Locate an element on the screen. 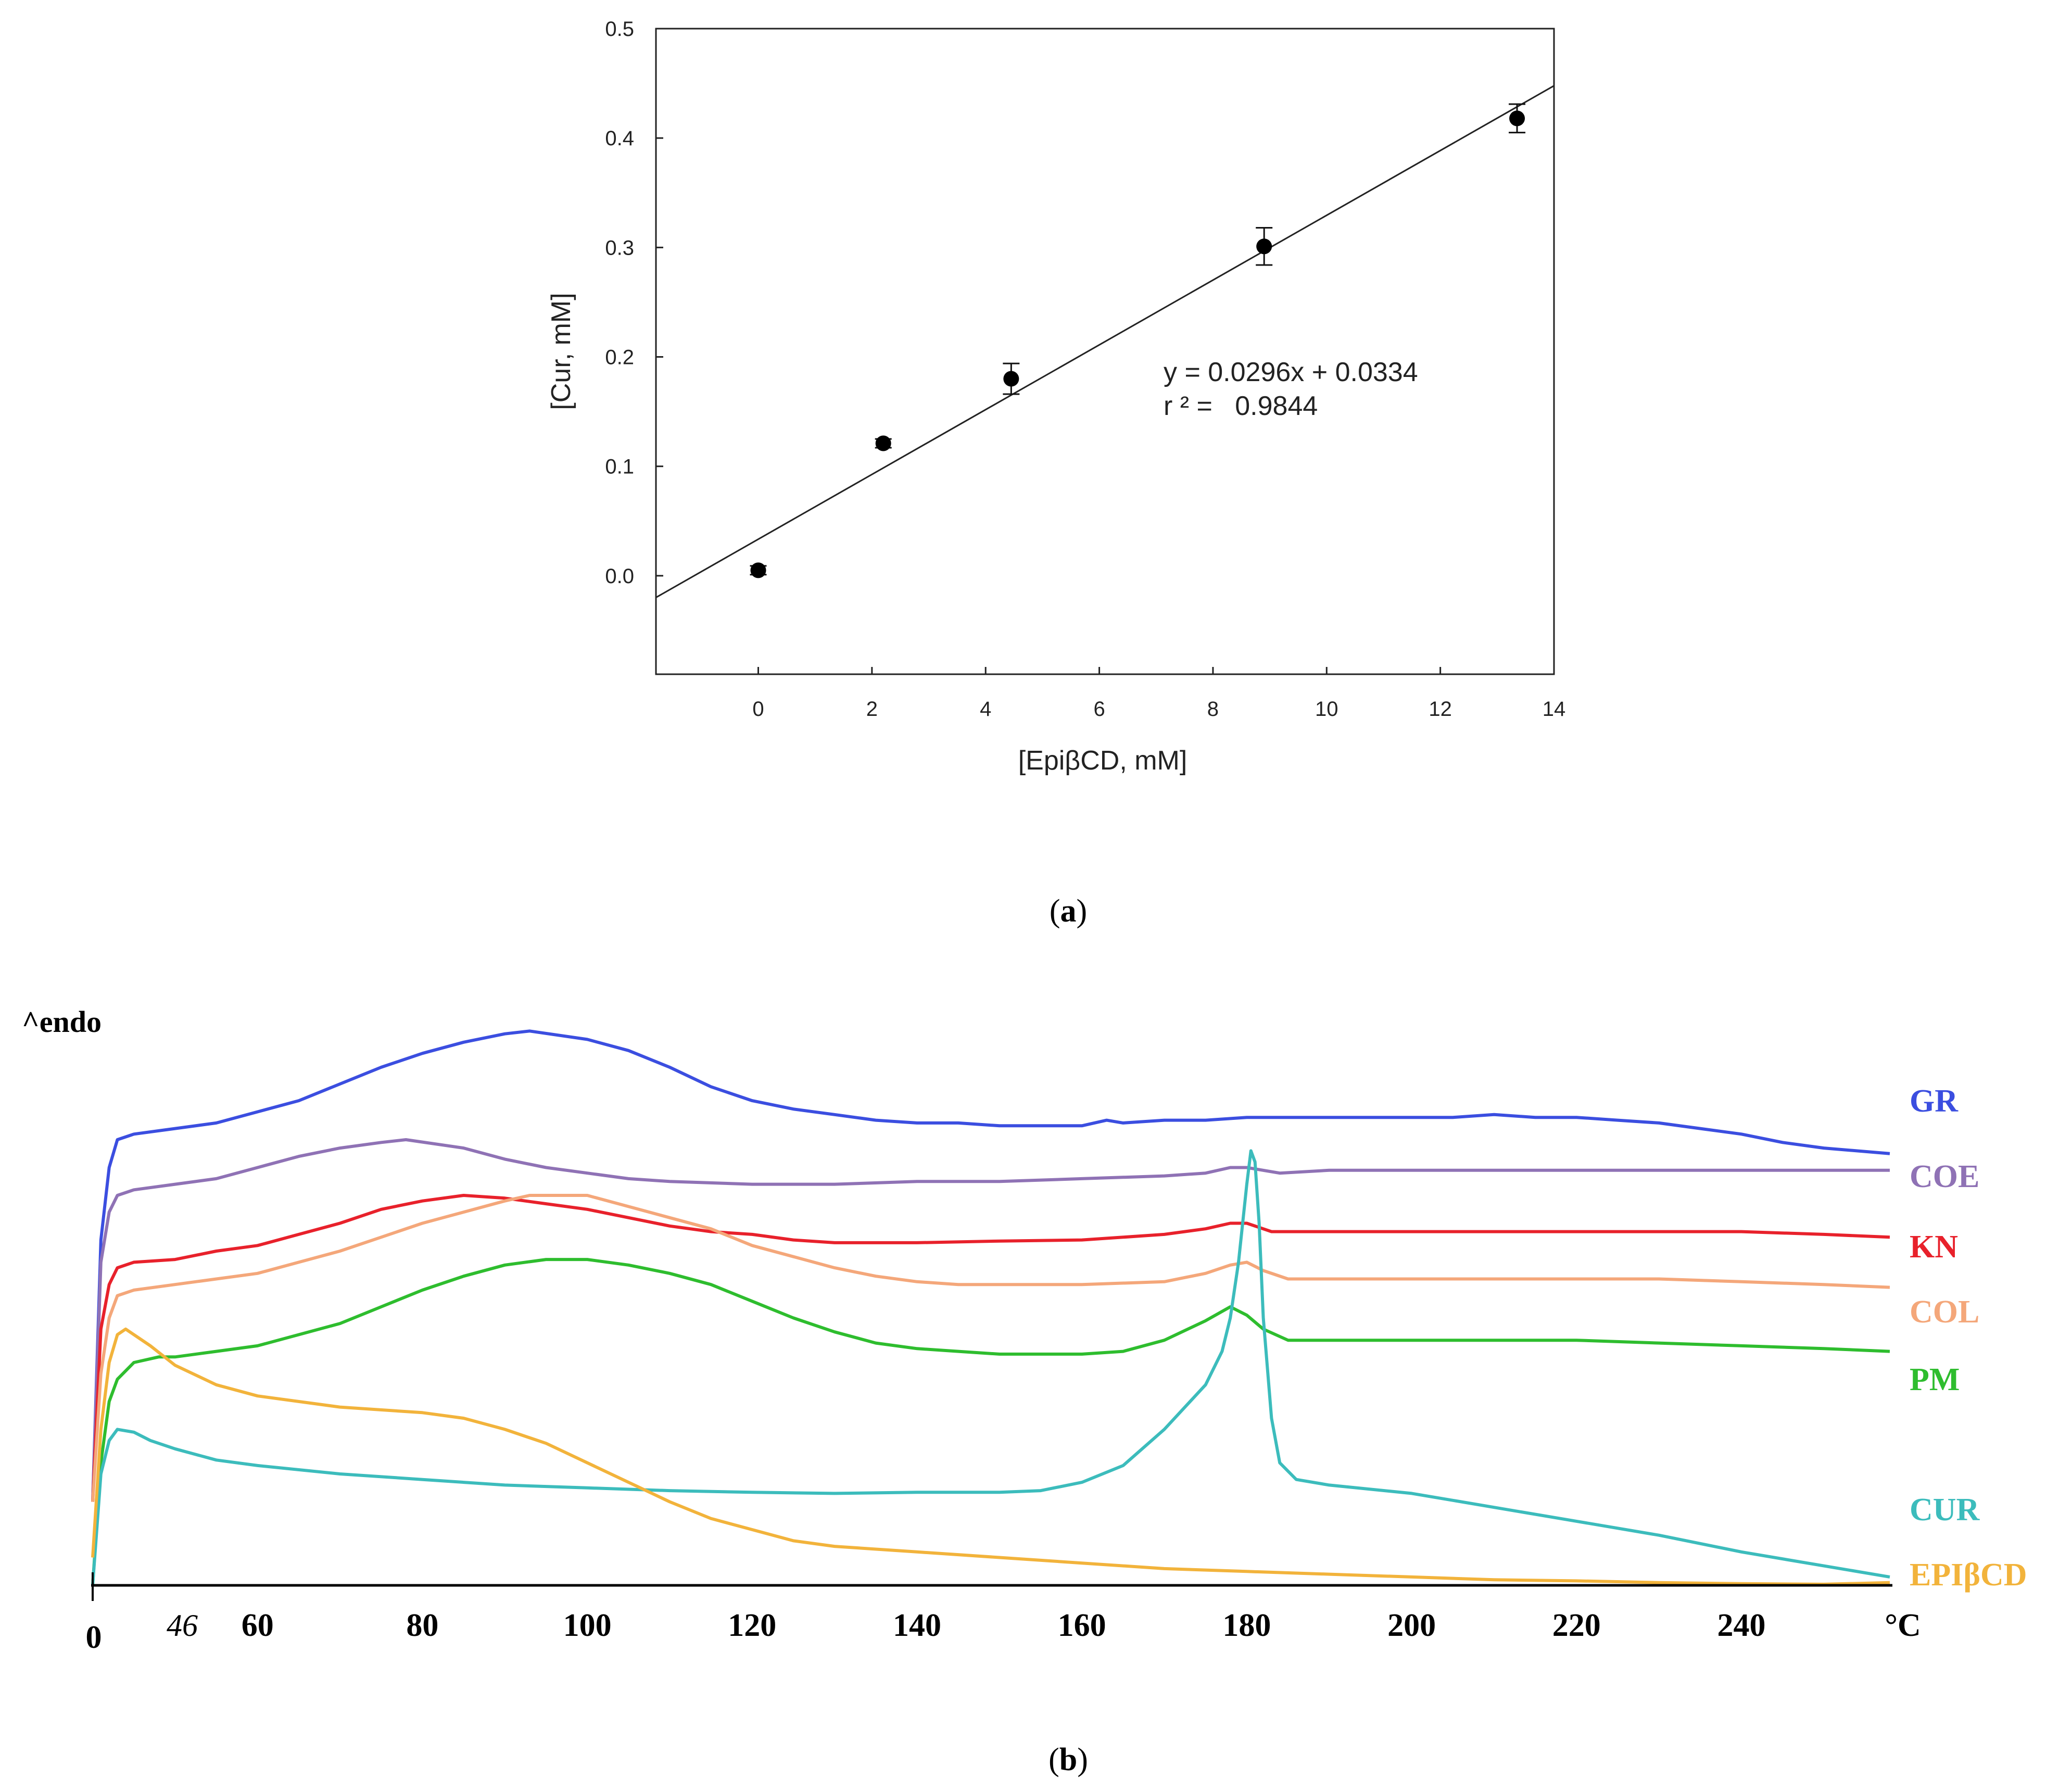  endo-indicator: ^endo is located at coordinates (62, 1022).